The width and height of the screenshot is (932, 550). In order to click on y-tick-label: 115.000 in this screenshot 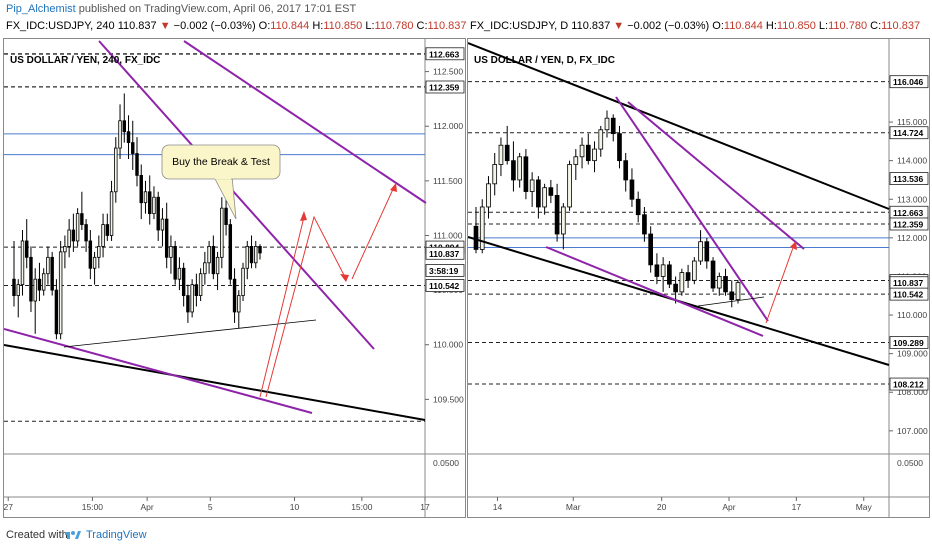, I will do `click(912, 122)`.